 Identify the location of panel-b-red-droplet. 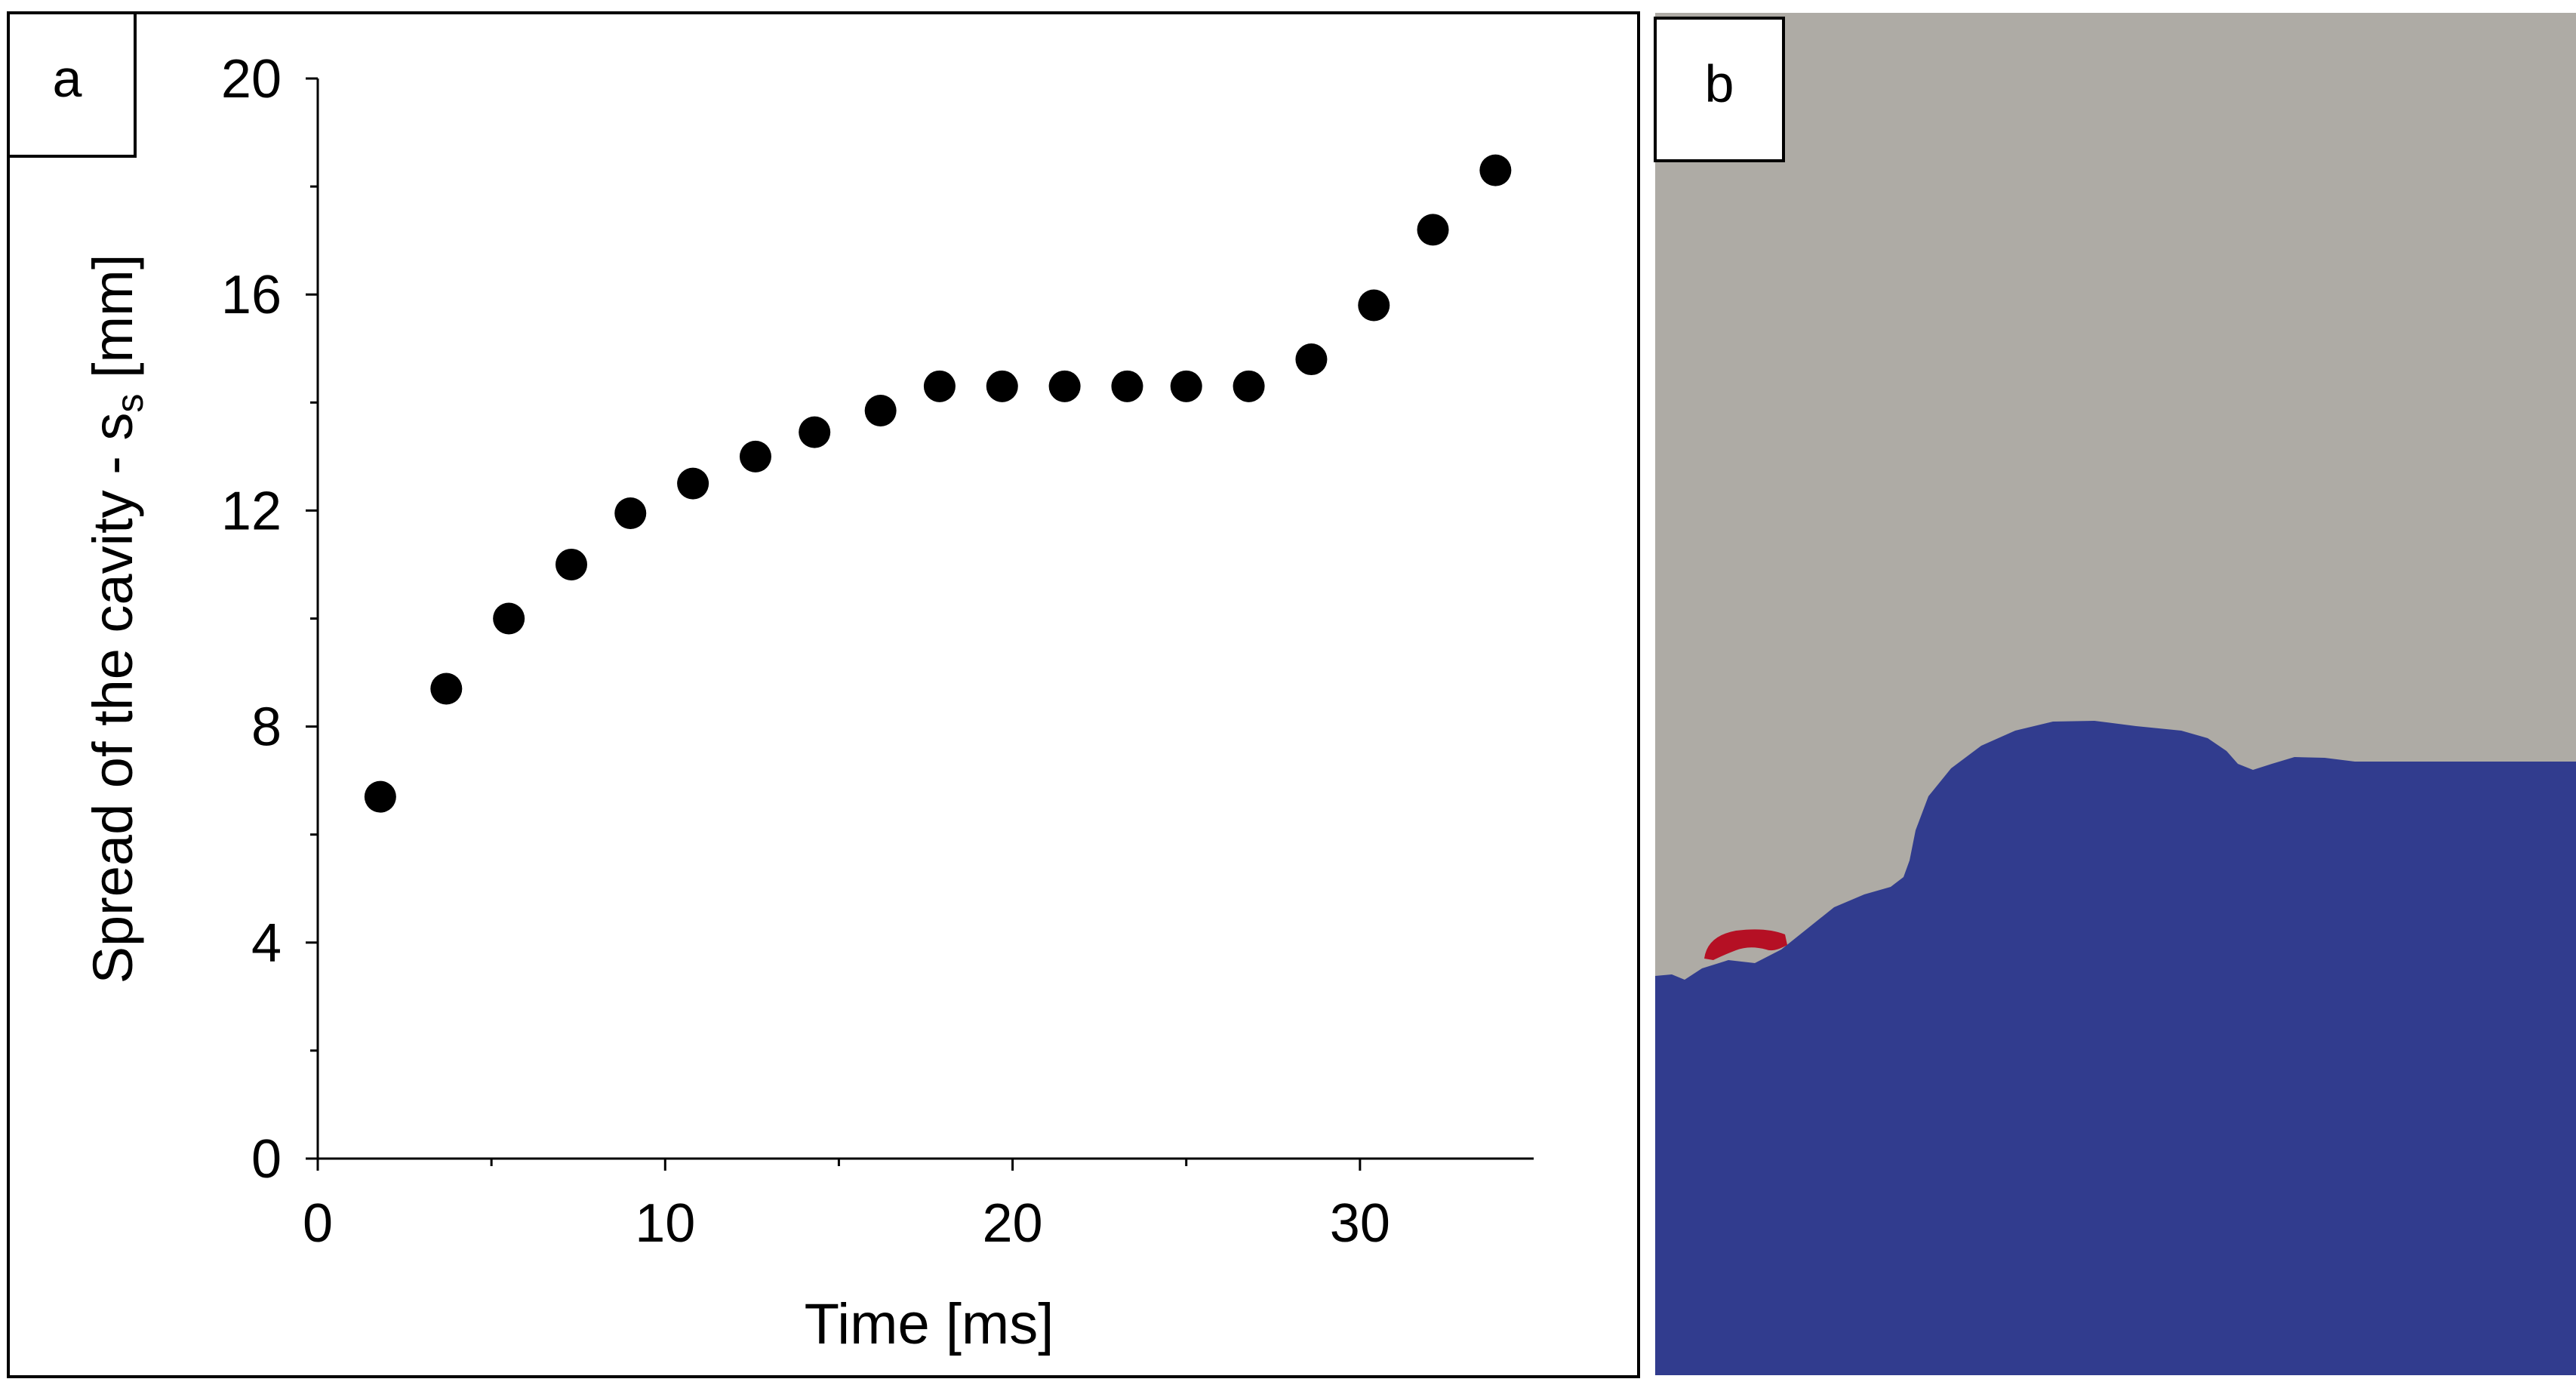
(1745, 944).